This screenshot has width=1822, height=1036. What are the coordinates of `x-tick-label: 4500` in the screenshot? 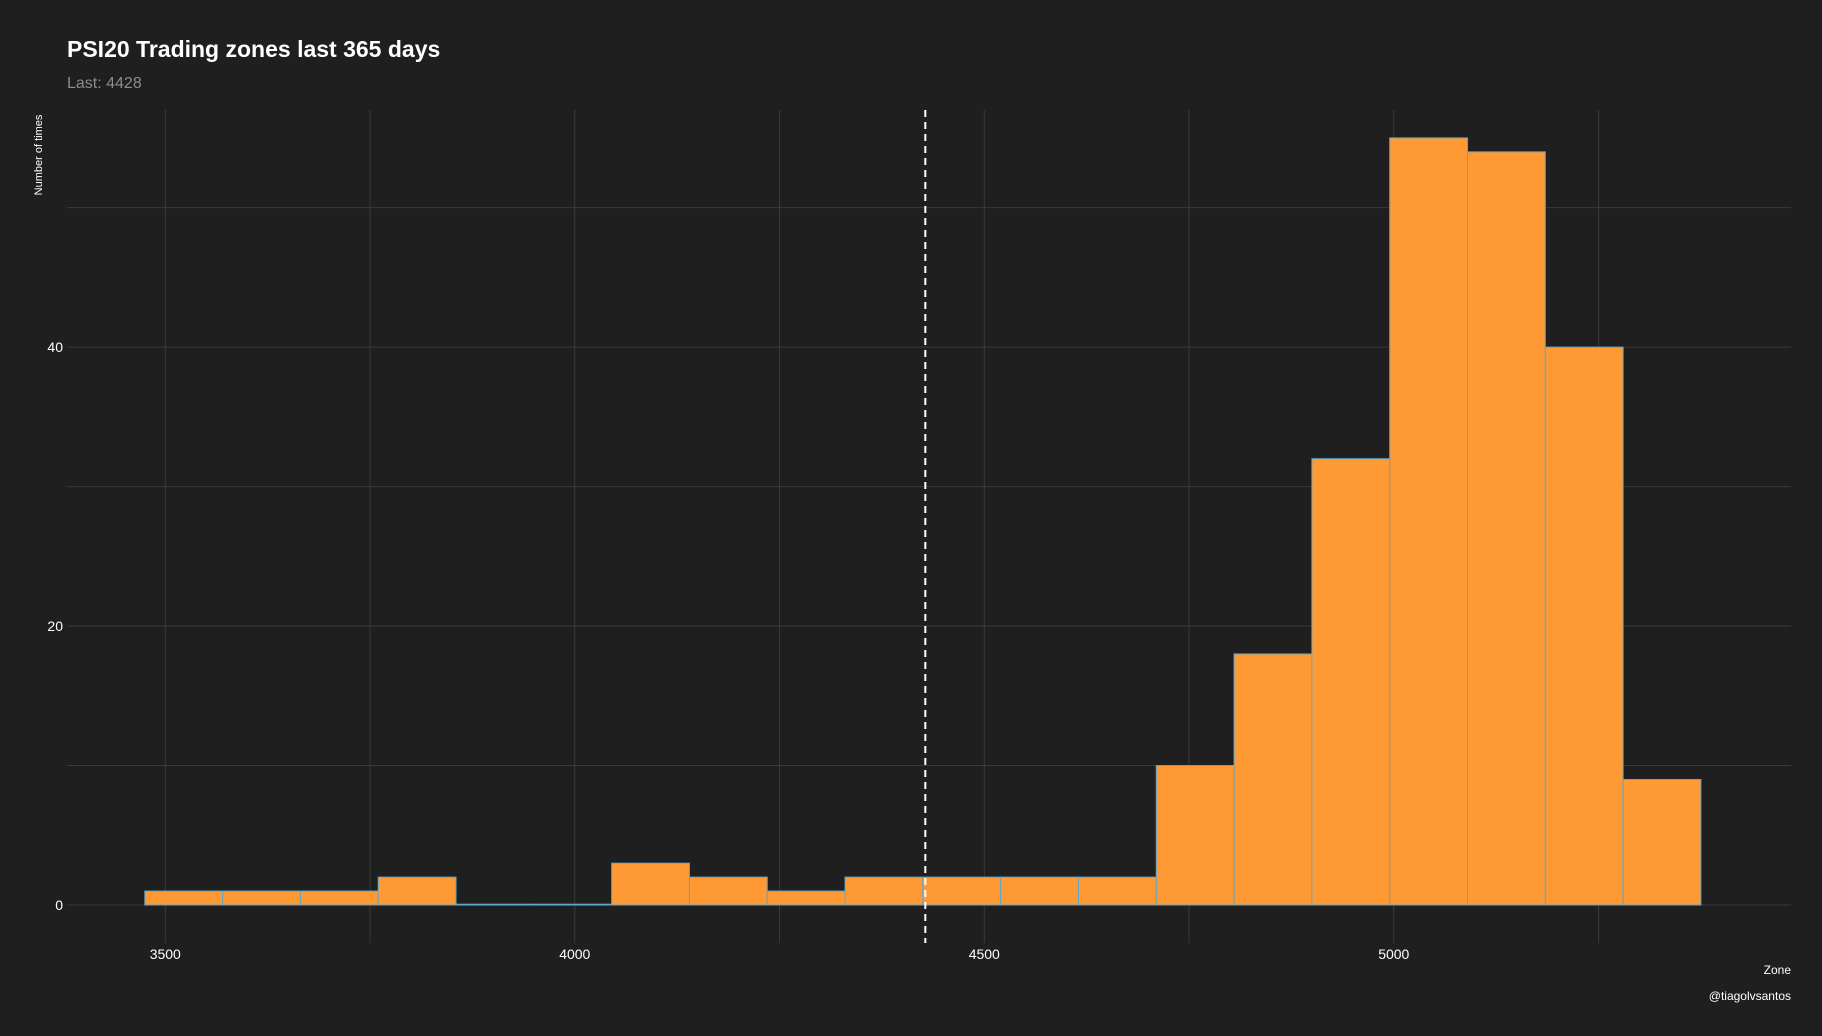 It's located at (984, 954).